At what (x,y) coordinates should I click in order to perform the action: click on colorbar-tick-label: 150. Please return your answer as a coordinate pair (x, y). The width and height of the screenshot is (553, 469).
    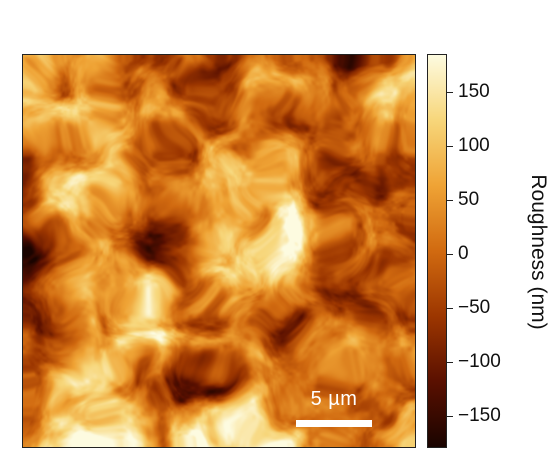
    Looking at the image, I should click on (474, 91).